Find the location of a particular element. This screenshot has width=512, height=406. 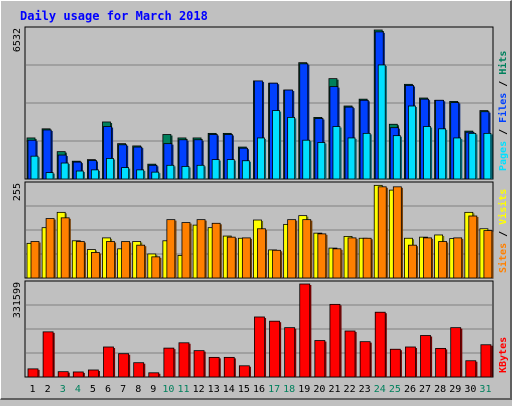

day-label-15: 15 is located at coordinates (244, 389).